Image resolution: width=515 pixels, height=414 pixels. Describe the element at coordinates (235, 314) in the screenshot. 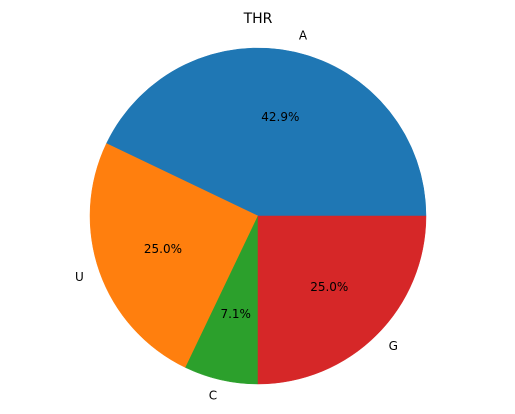

I see `percent-label-c: 7.1%` at that location.